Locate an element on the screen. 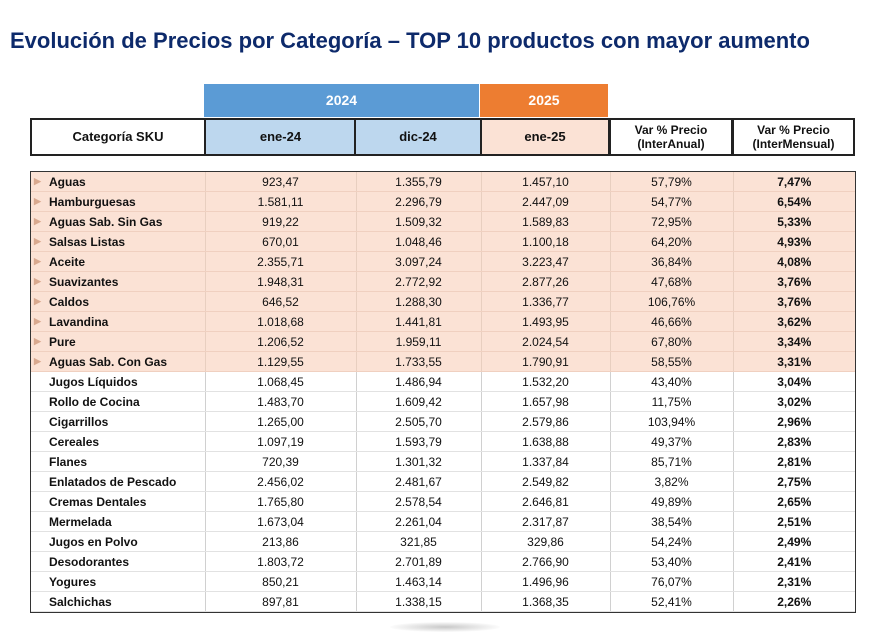 The image size is (888, 632). cell-category: ▶Flanes is located at coordinates (118, 461).